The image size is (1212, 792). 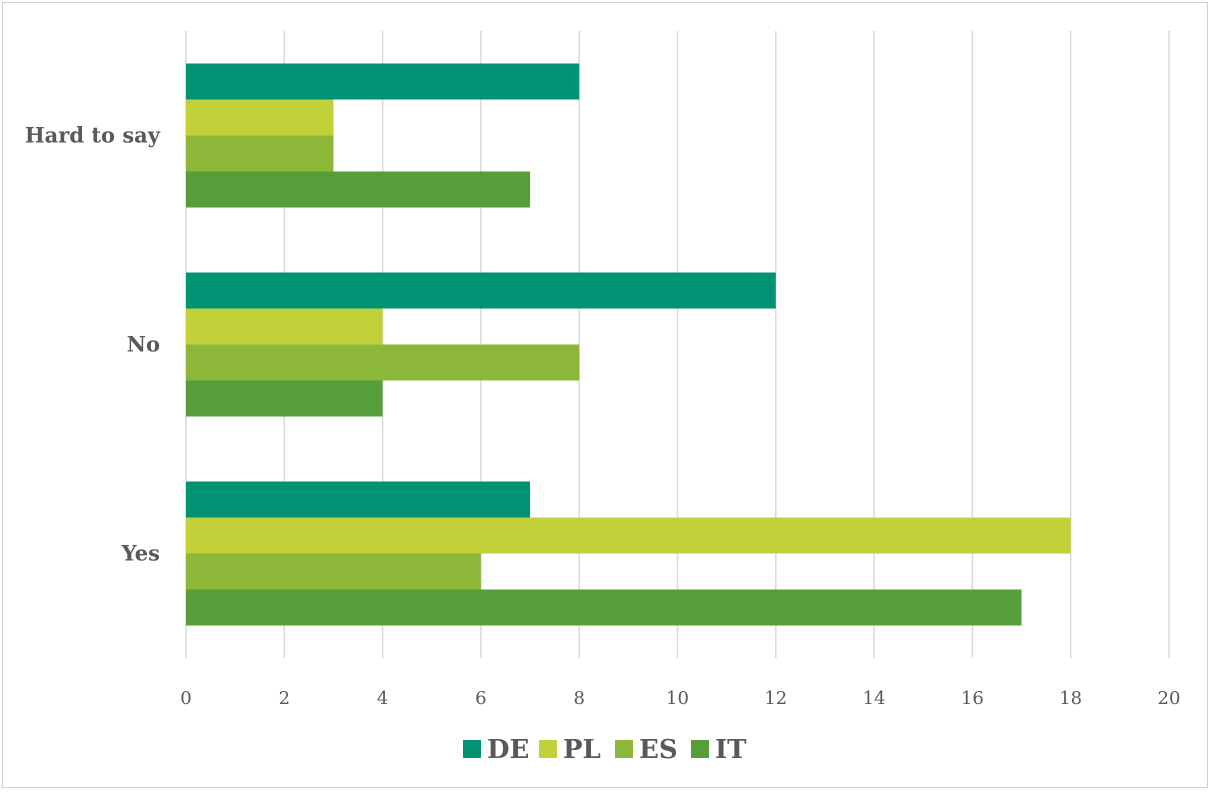 What do you see at coordinates (677, 698) in the screenshot?
I see `x-tick-label-10: 10` at bounding box center [677, 698].